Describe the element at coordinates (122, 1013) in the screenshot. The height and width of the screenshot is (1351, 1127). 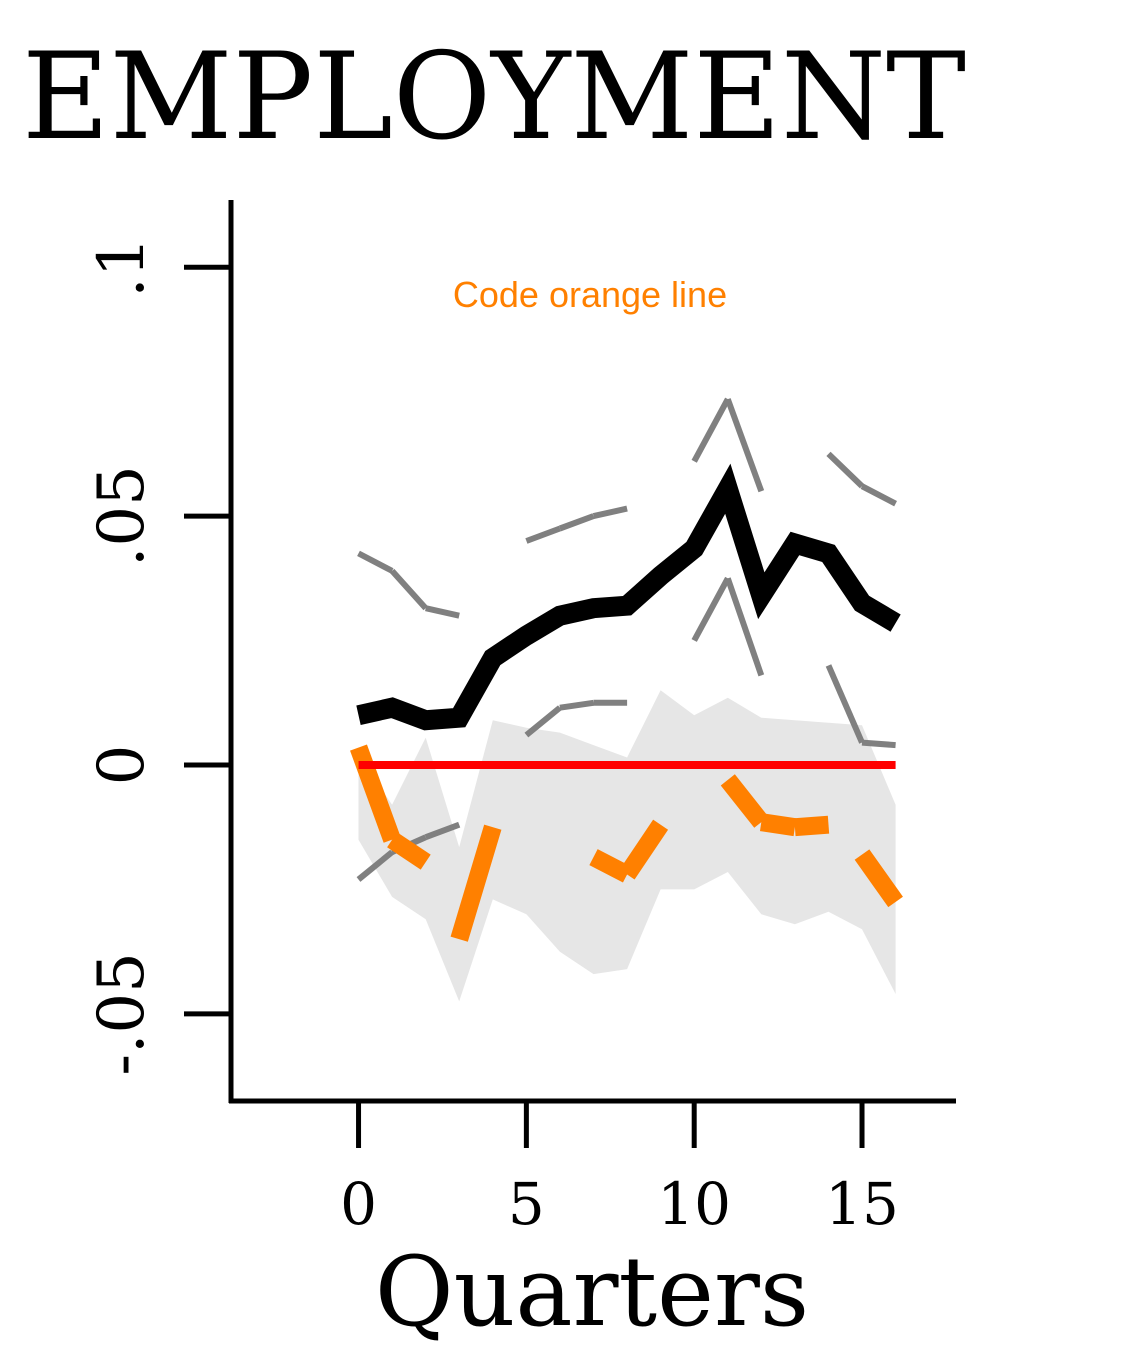
I see `y-tick-label: -.05` at that location.